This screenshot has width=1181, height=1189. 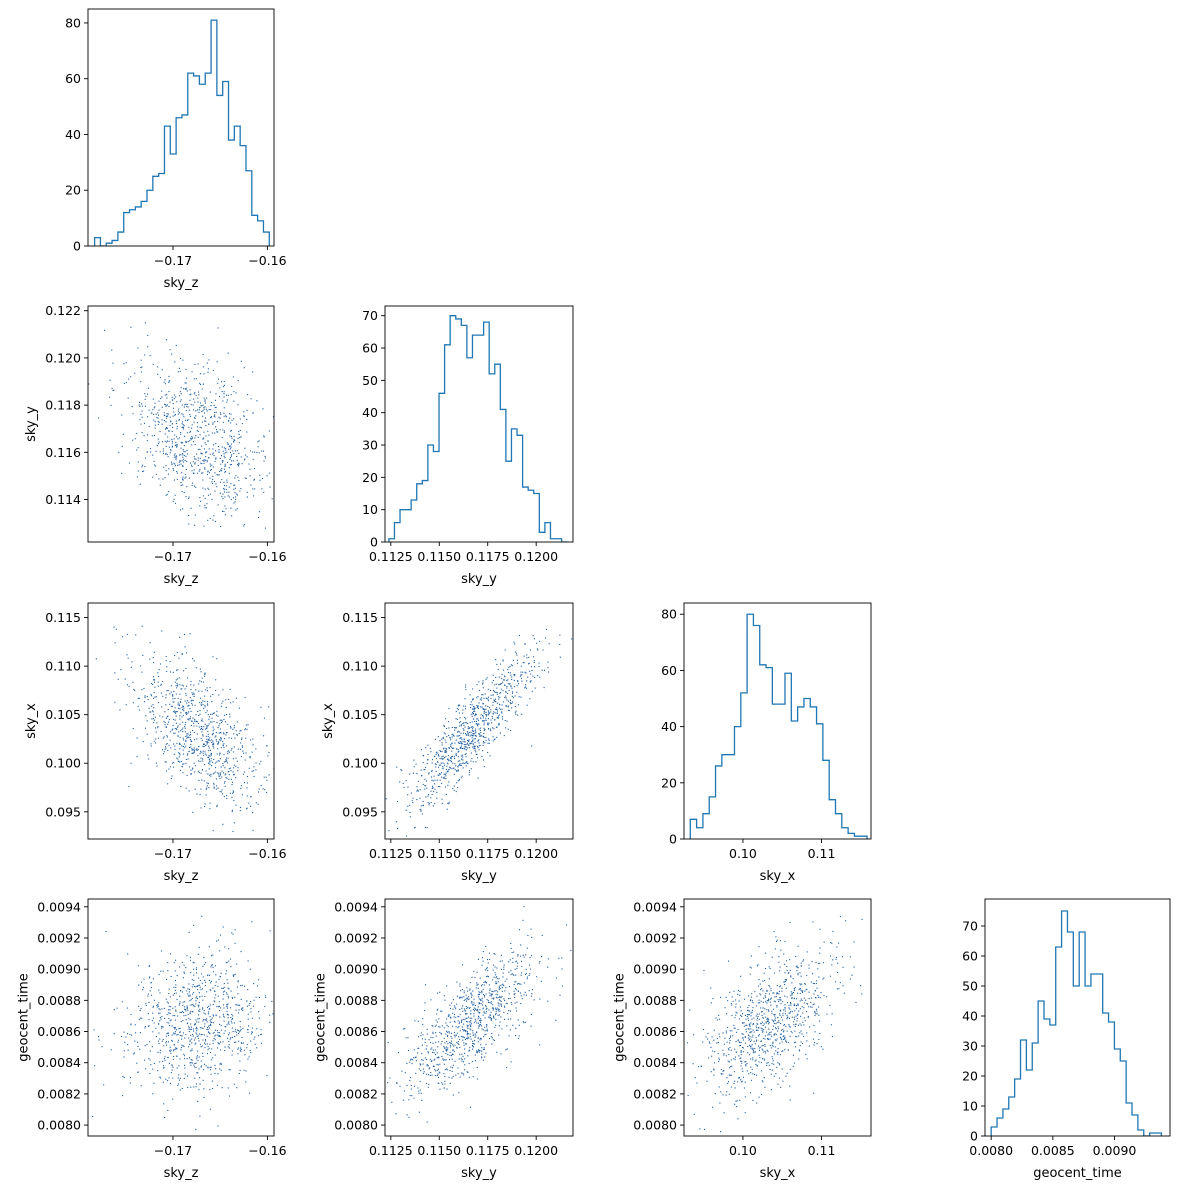 What do you see at coordinates (63, 499) in the screenshot?
I see `y-tick-label: 0.114` at bounding box center [63, 499].